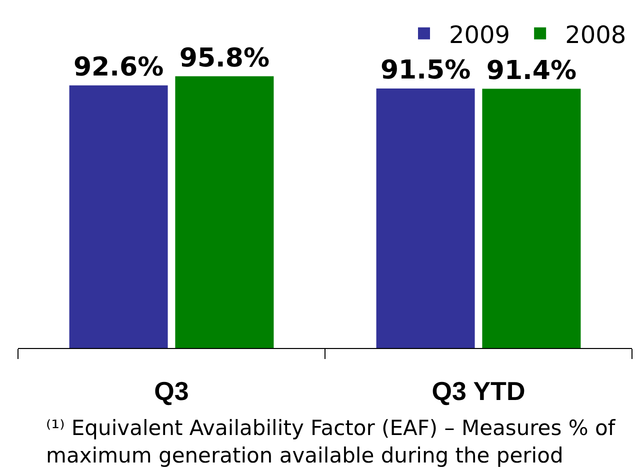 The width and height of the screenshot is (643, 467). I want to click on legend-label: 2009, so click(479, 34).